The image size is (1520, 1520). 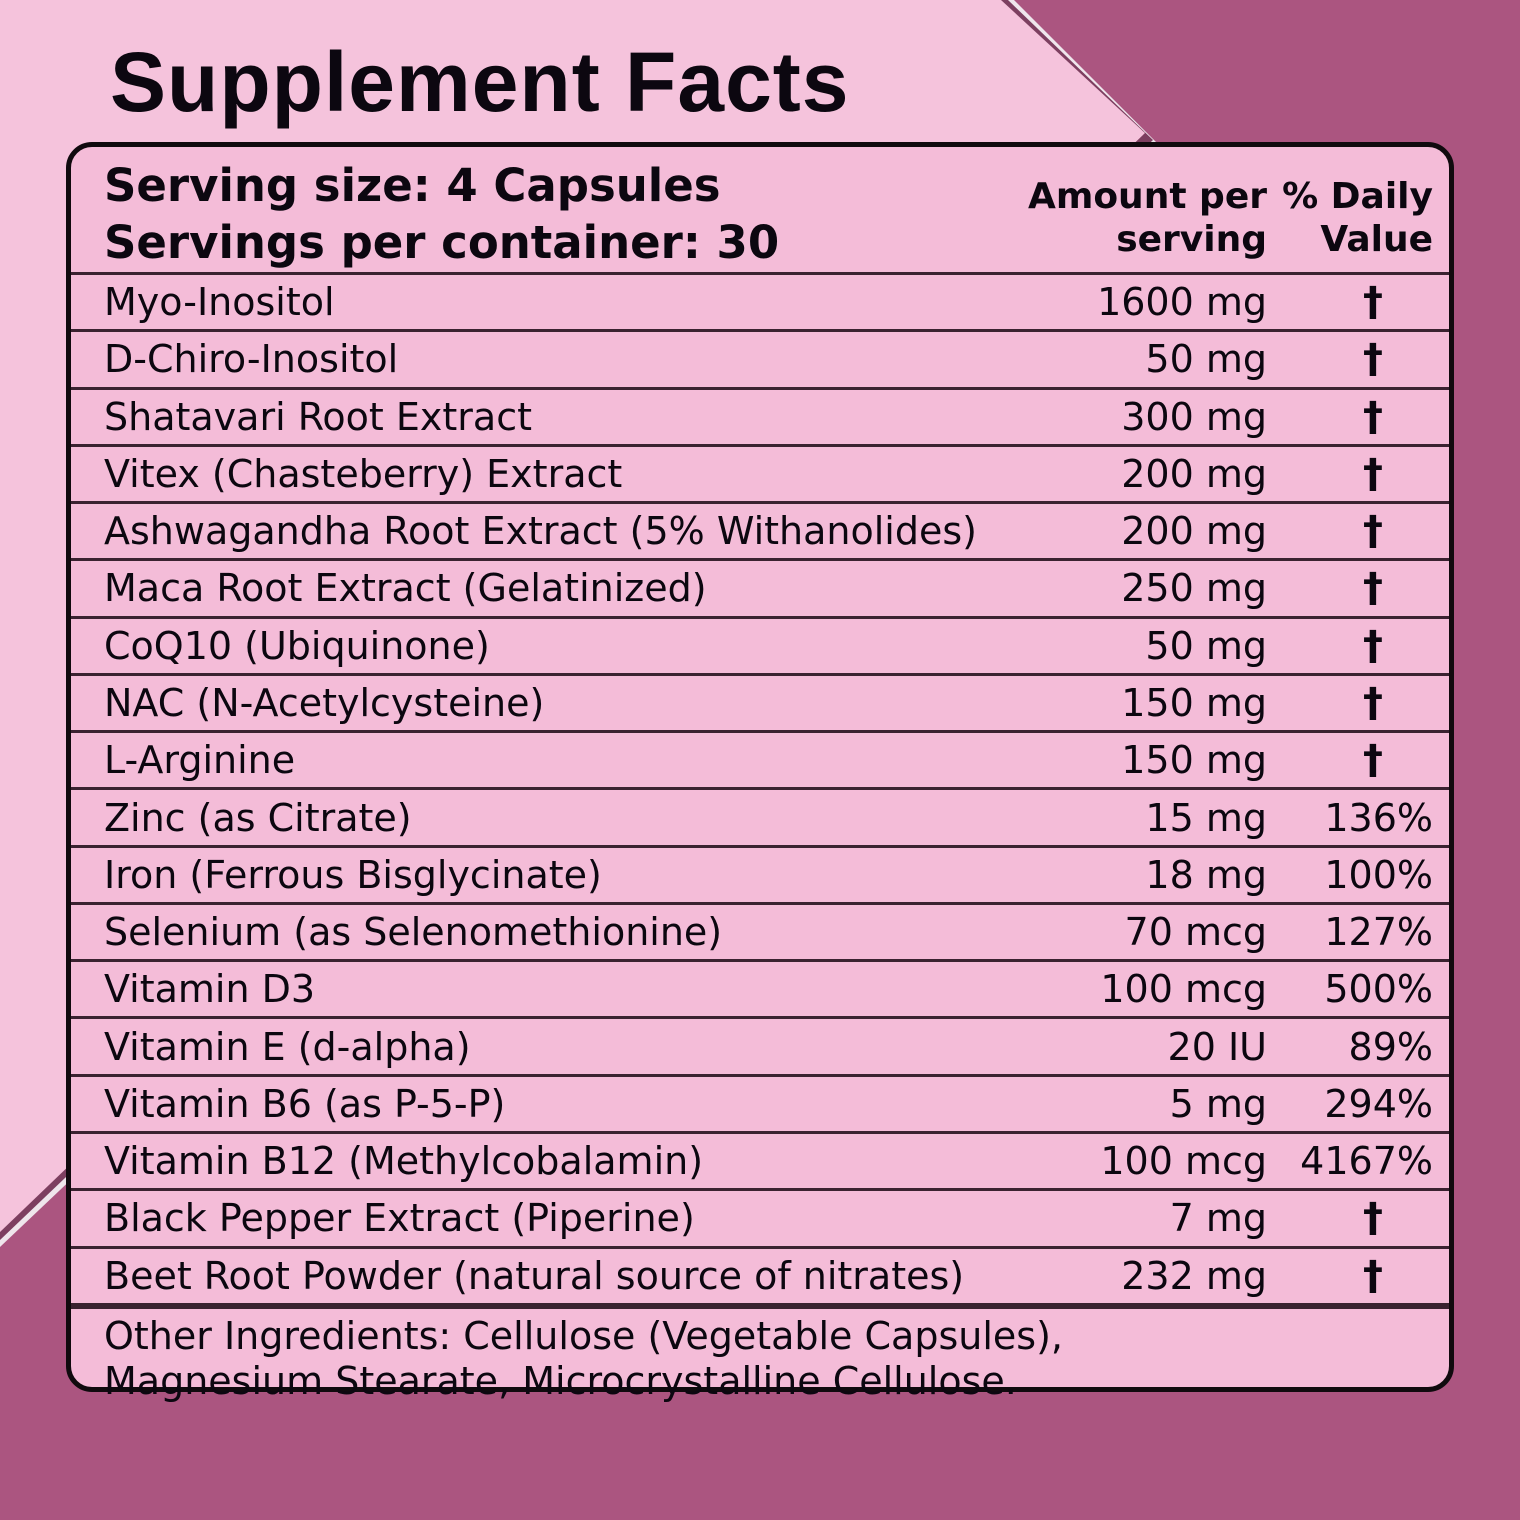 I want to click on table-row: D-Chiro-Inositol 50 mg †, so click(x=760, y=357).